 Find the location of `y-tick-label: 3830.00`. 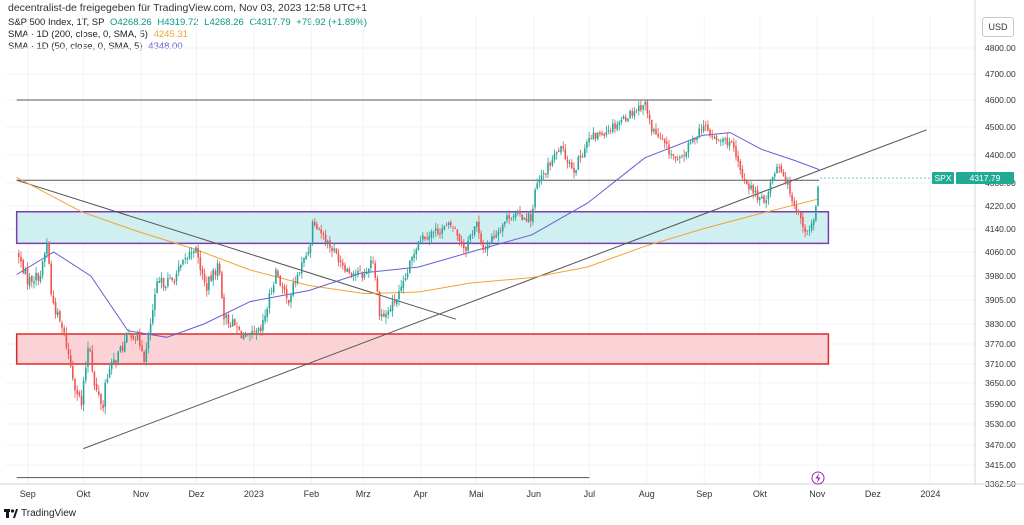

y-tick-label: 3830.00 is located at coordinates (1000, 324).